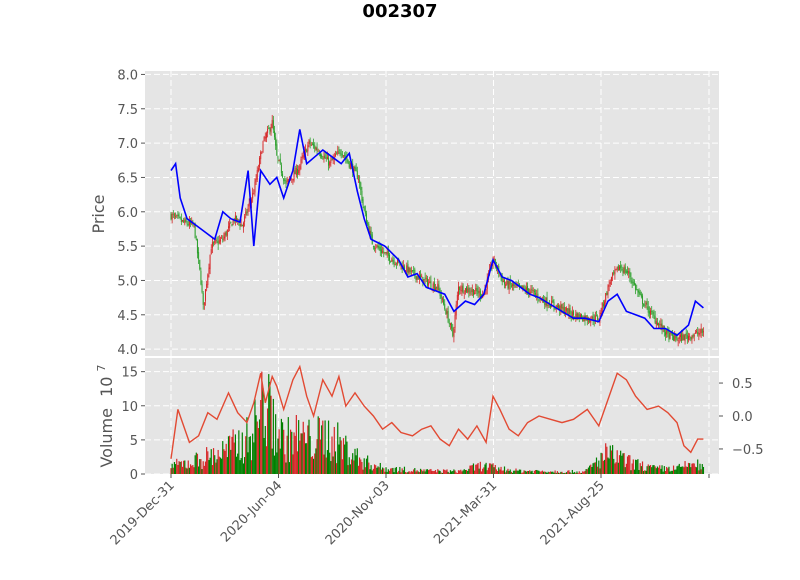 The height and width of the screenshot is (580, 800). What do you see at coordinates (127, 247) in the screenshot?
I see `price-y-tick-label: 5.5` at bounding box center [127, 247].